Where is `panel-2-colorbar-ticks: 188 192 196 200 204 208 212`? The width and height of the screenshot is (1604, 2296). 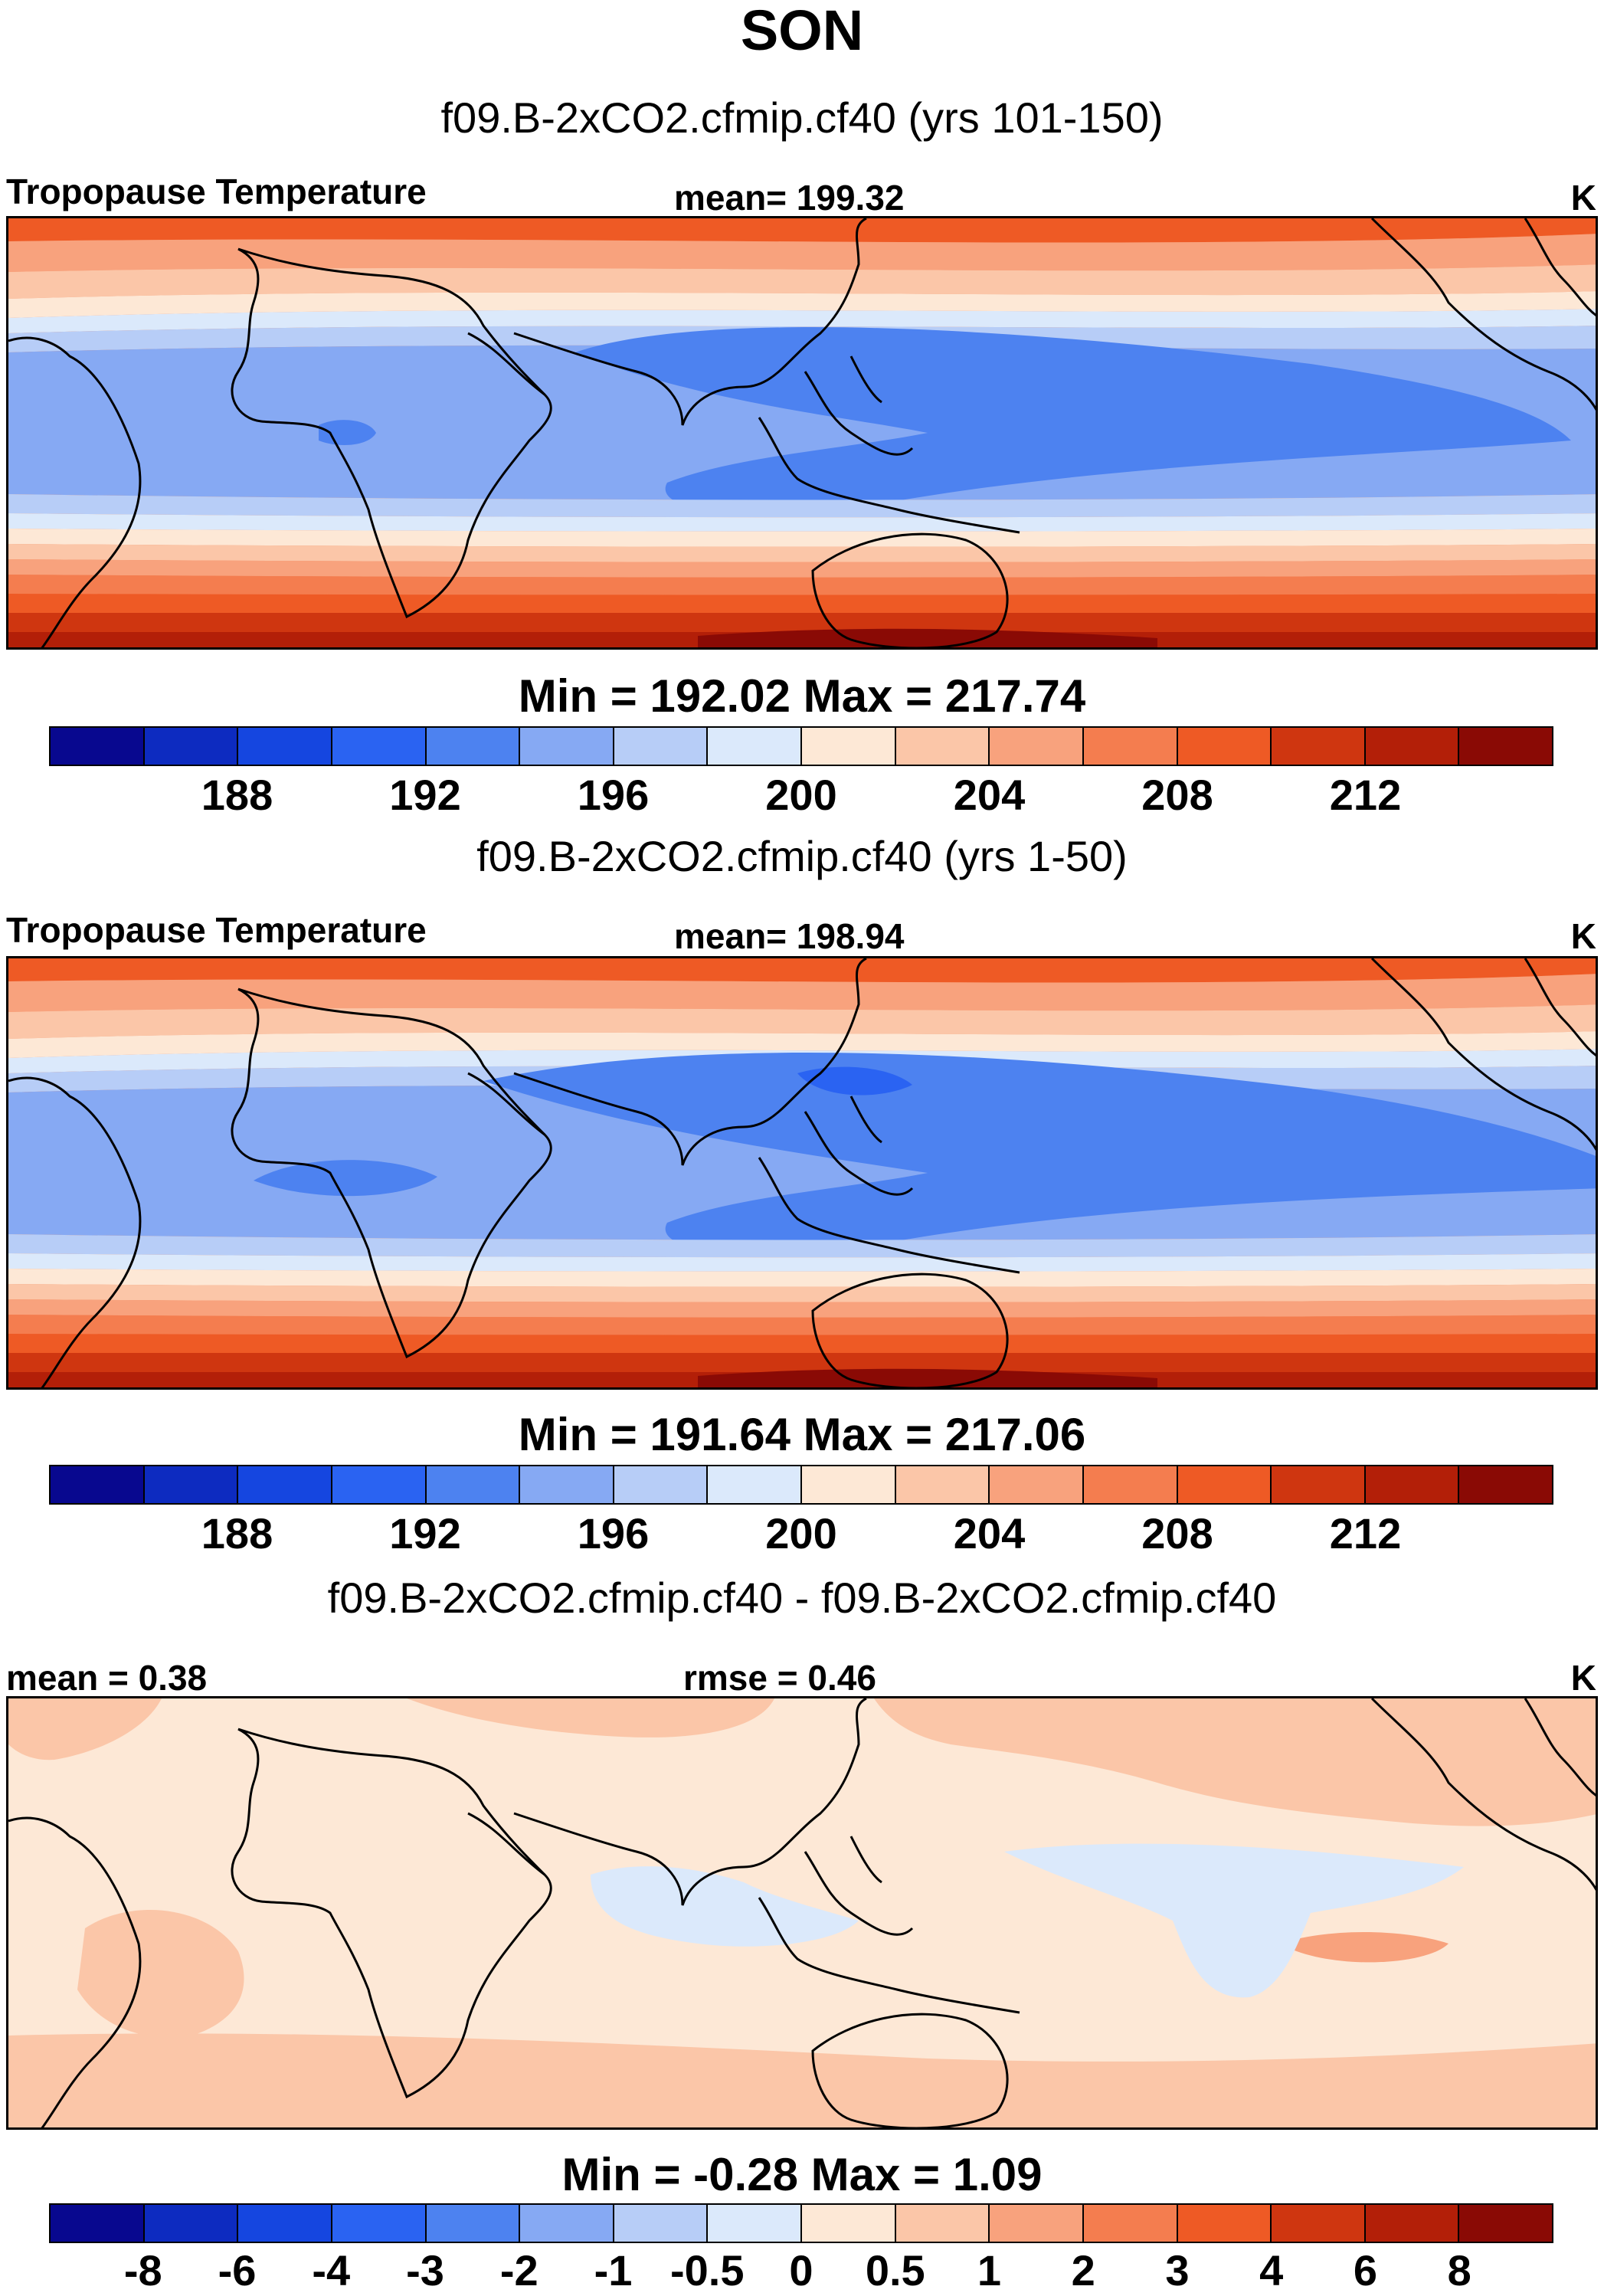 panel-2-colorbar-ticks: 188 192 196 200 204 208 212 is located at coordinates (801, 1533).